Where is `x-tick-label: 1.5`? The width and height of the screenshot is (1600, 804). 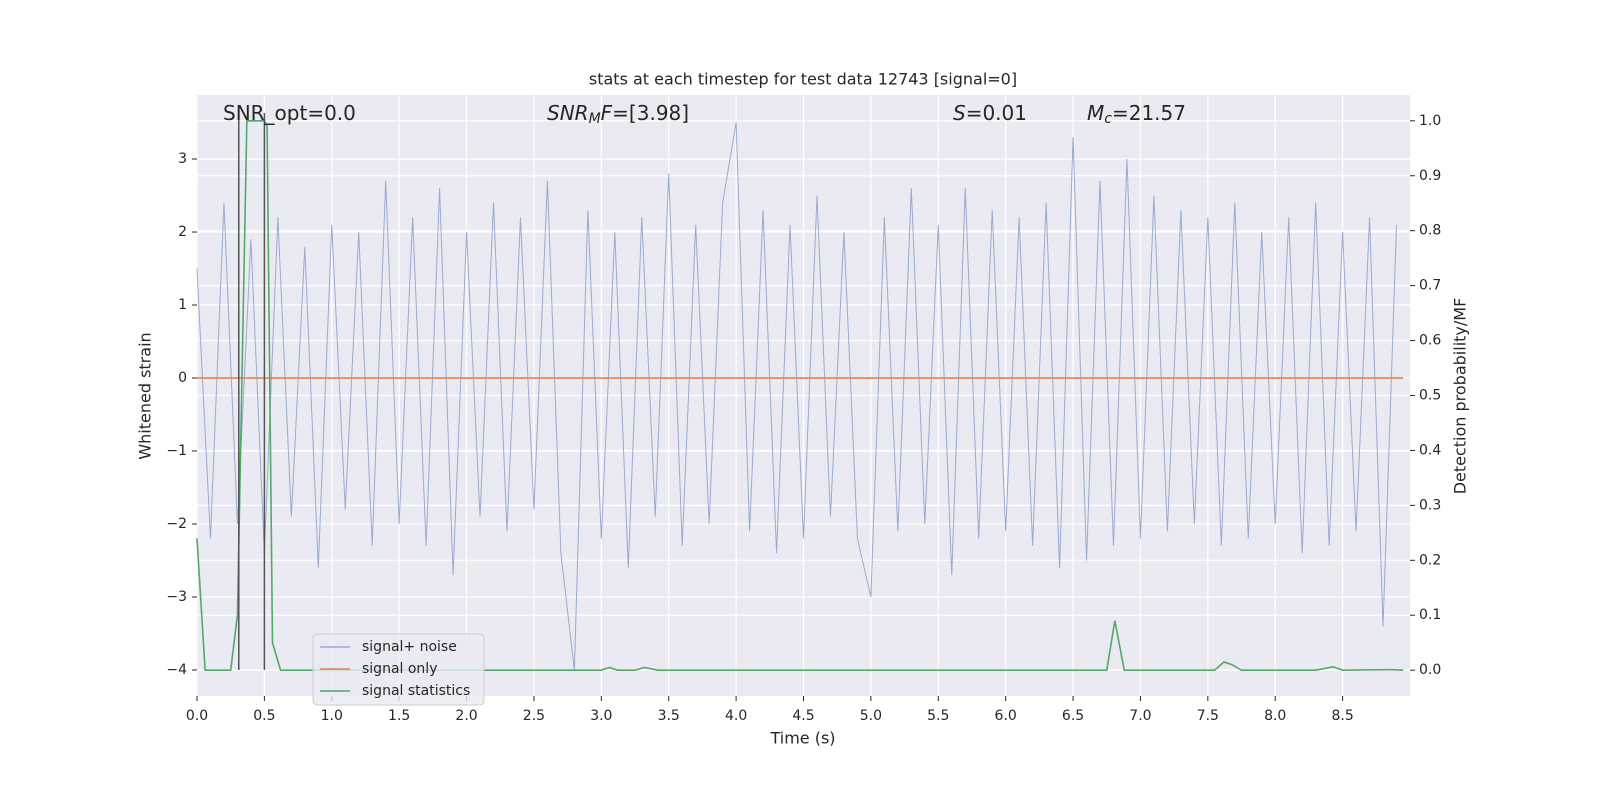
x-tick-label: 1.5 is located at coordinates (399, 716).